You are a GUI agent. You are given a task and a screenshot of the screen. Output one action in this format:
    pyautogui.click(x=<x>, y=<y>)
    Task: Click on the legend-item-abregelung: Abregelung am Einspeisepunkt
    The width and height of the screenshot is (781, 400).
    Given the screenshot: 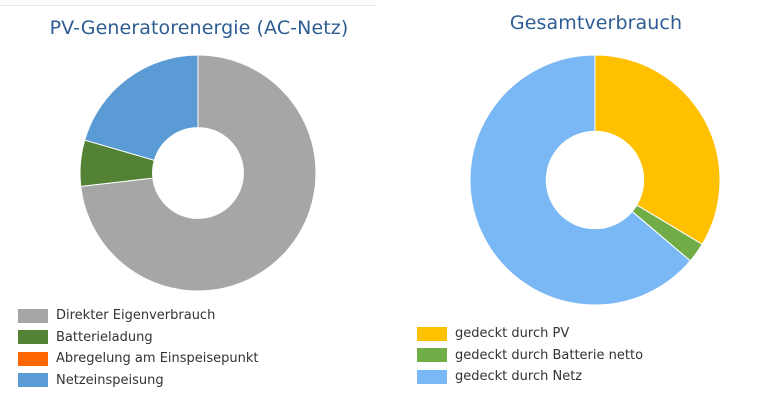 What is the action you would take?
    pyautogui.click(x=138, y=359)
    